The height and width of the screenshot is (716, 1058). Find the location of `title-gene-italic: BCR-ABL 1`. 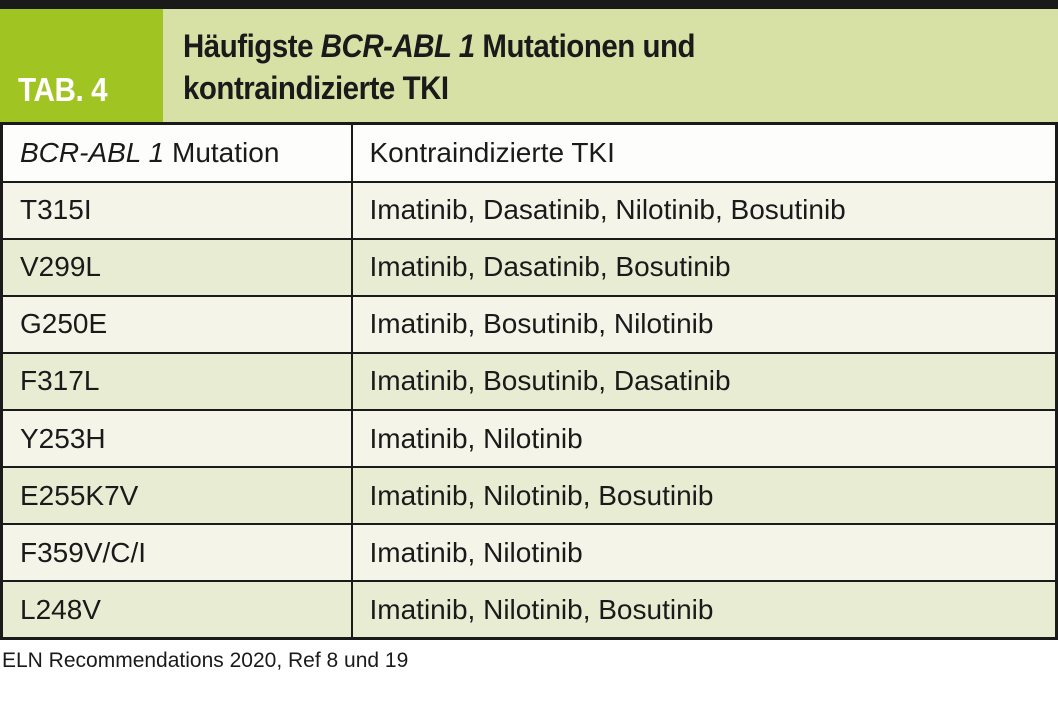

title-gene-italic: BCR-ABL 1 is located at coordinates (397, 46).